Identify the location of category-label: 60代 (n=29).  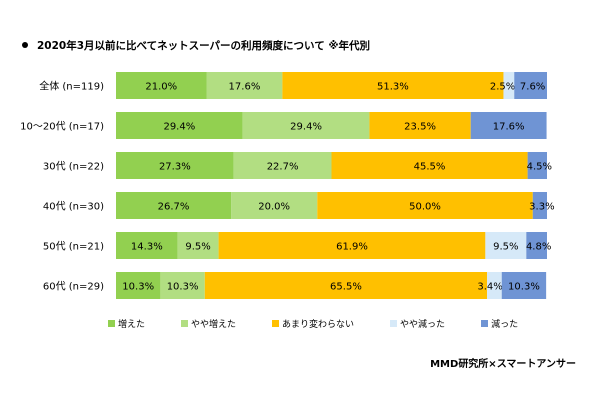
(73, 287).